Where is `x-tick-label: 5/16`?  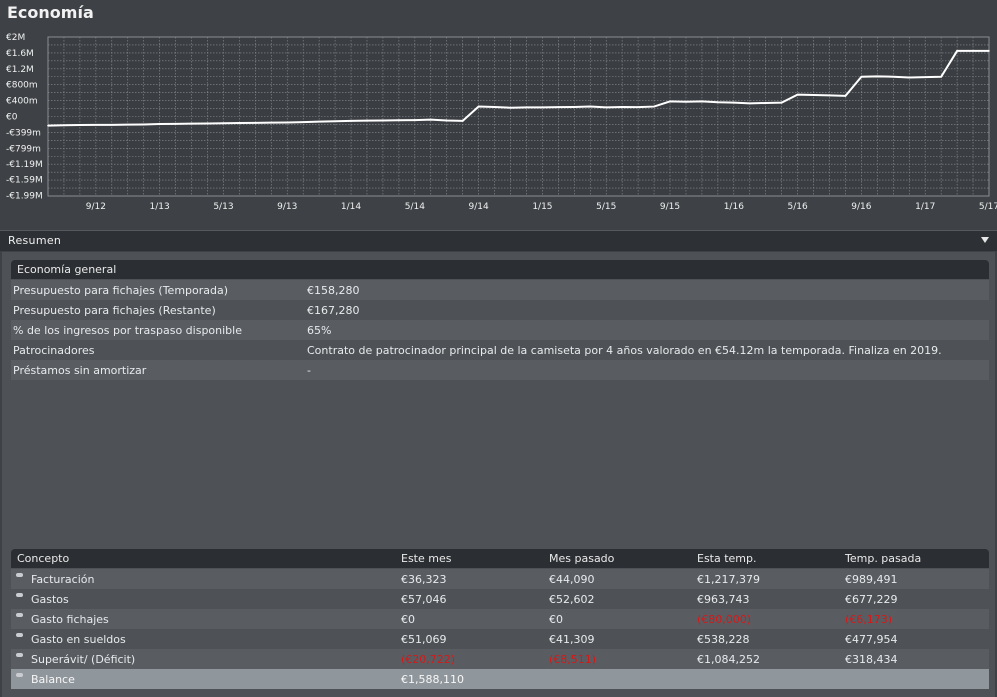
x-tick-label: 5/16 is located at coordinates (798, 207).